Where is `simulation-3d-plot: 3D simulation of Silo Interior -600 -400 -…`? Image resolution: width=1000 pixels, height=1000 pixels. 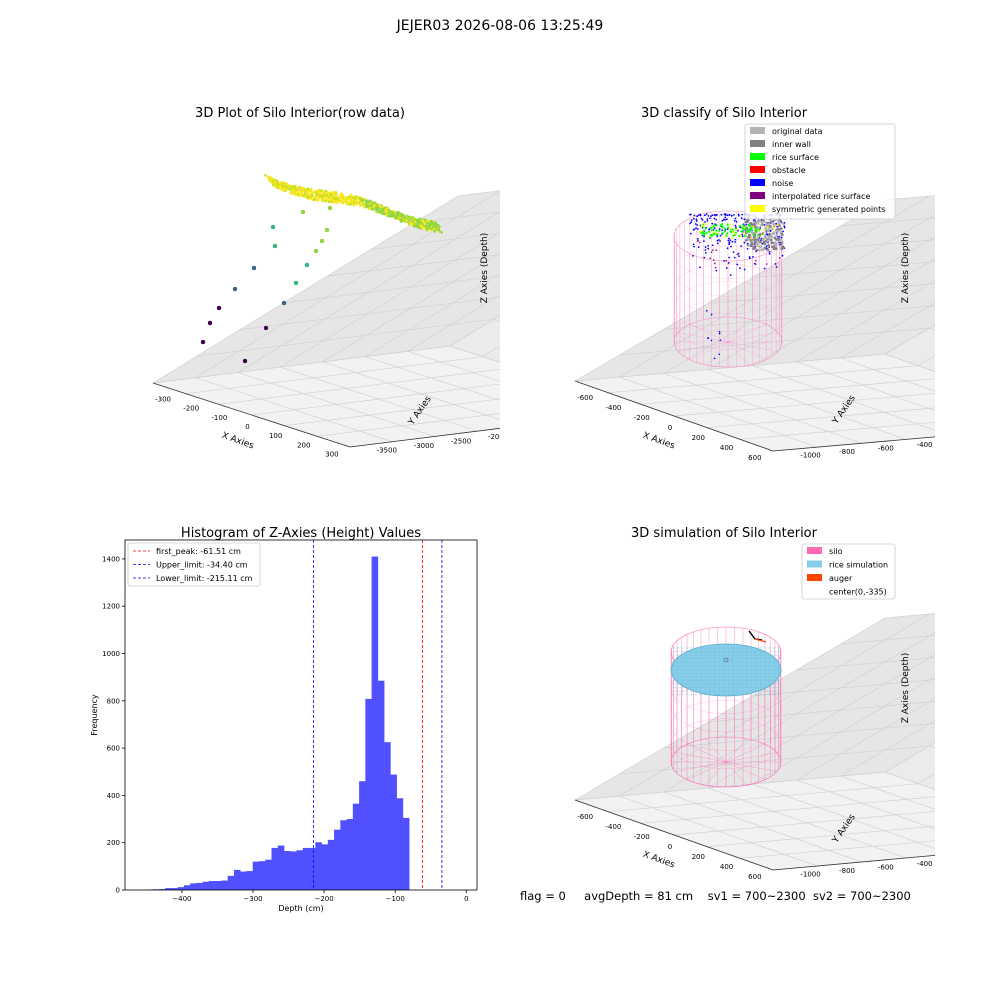
simulation-3d-plot: 3D simulation of Silo Interior -600 -400 -… is located at coordinates (754, 703).